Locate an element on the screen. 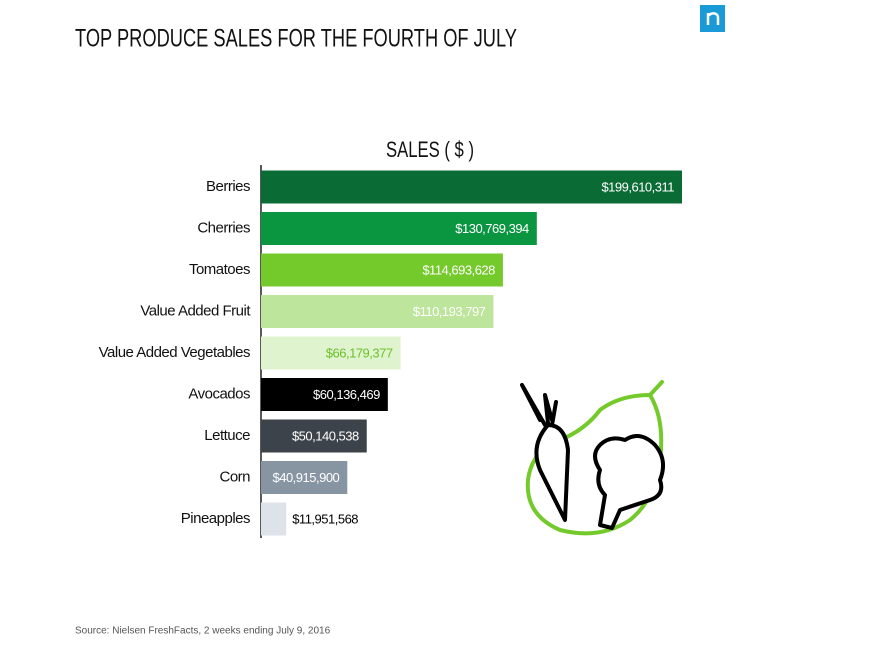 The width and height of the screenshot is (882, 648). category-label: Pineapples is located at coordinates (215, 518).